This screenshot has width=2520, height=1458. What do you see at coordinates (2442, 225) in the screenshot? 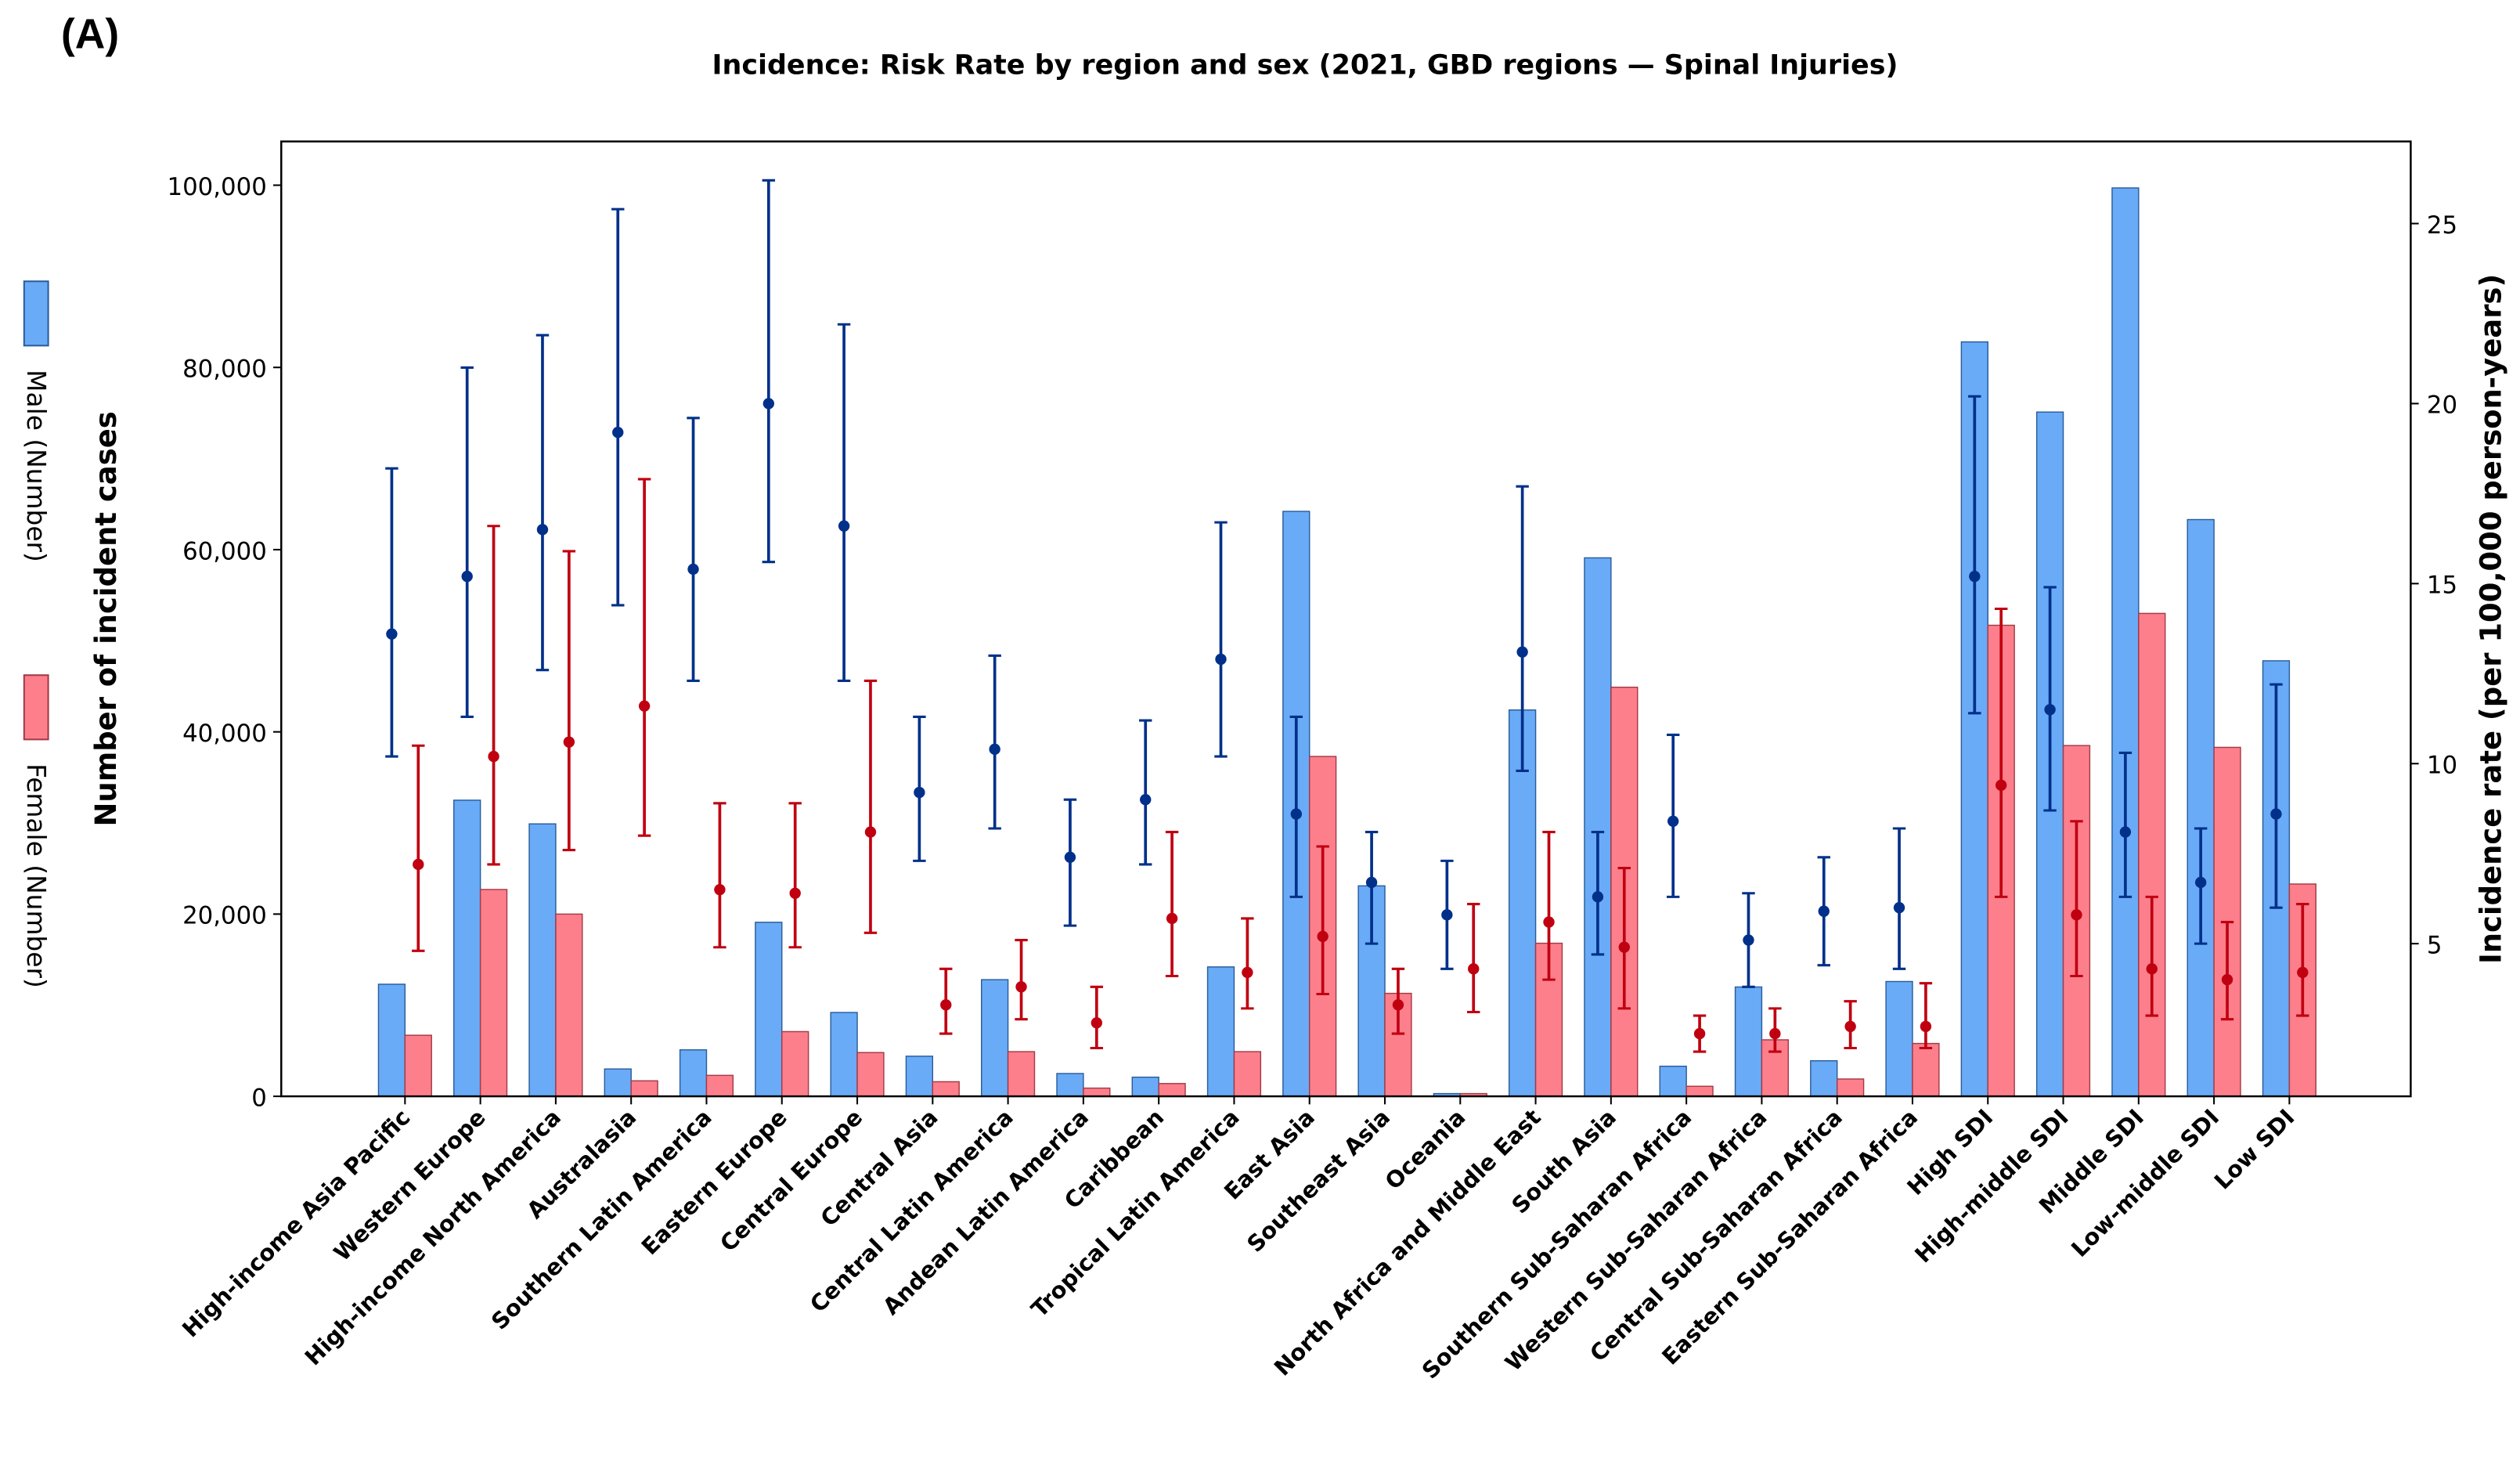
I see `y2-tick-label: 25` at bounding box center [2442, 225].